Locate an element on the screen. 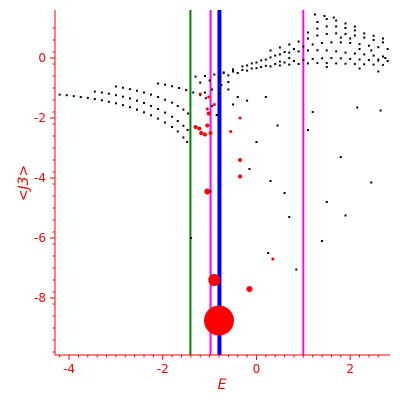 The width and height of the screenshot is (400, 400). x-tick-label: -4 is located at coordinates (69, 369).